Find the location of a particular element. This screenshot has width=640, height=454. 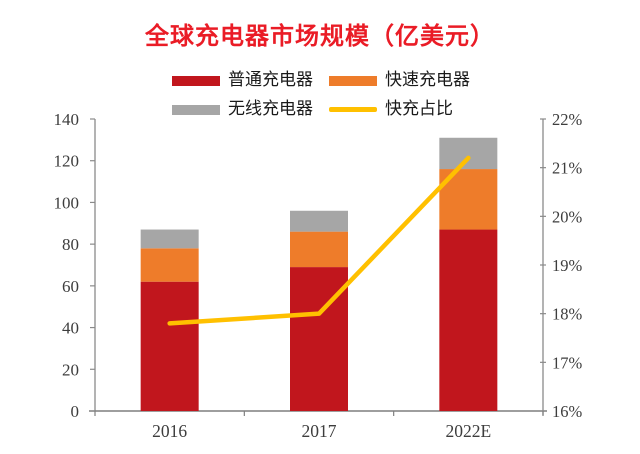

bar-segment-normal-2017 is located at coordinates (319, 339).